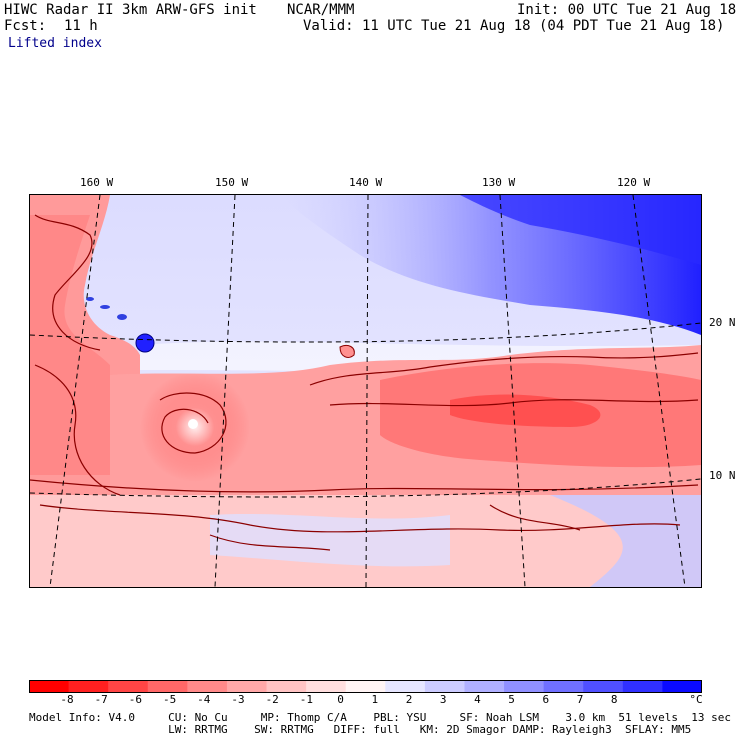 This screenshot has height=740, width=740. Describe the element at coordinates (81, 26) in the screenshot. I see `forecast-hours: 11 h` at that location.